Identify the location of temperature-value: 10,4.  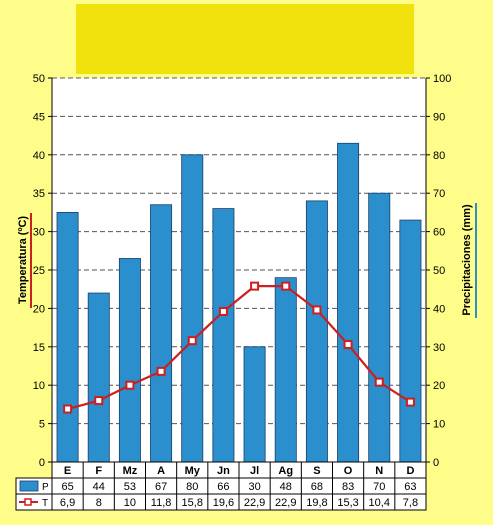
(379, 503).